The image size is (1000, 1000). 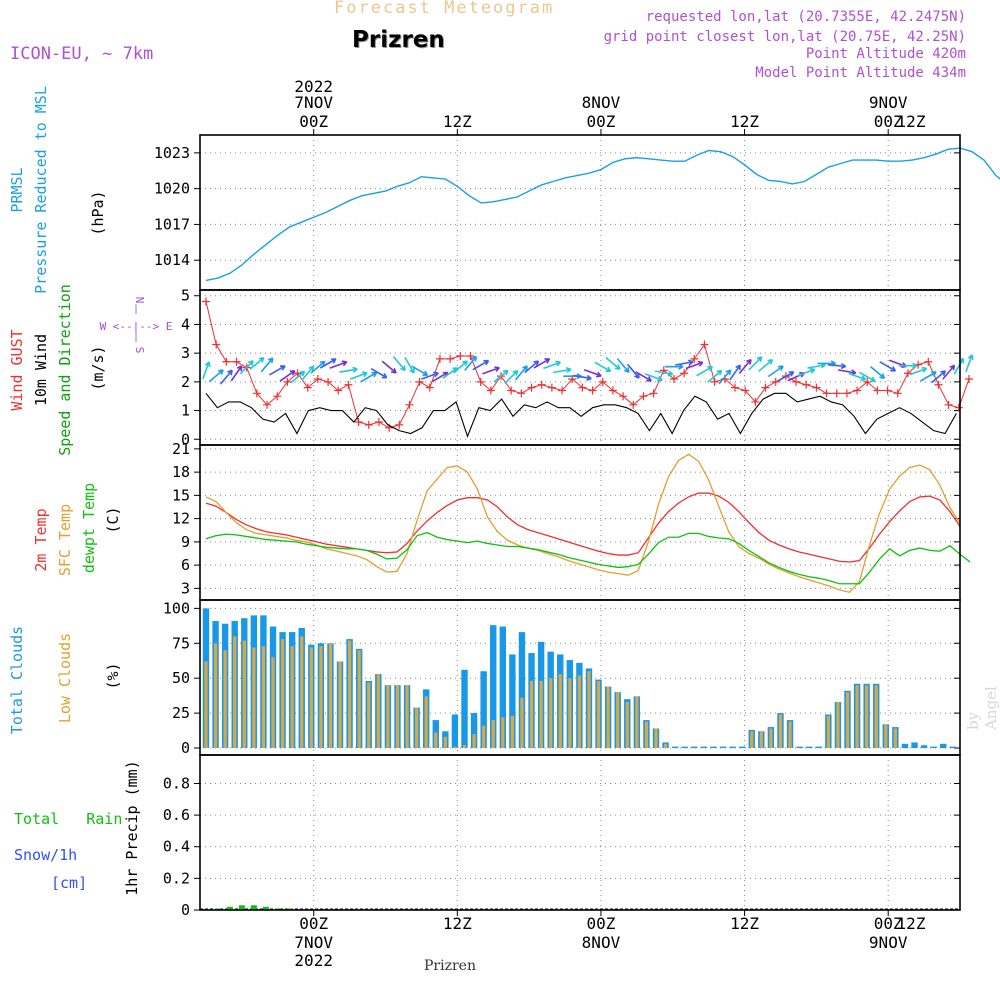 I want to click on pressure-ytick-label: 1020, so click(x=172, y=189).